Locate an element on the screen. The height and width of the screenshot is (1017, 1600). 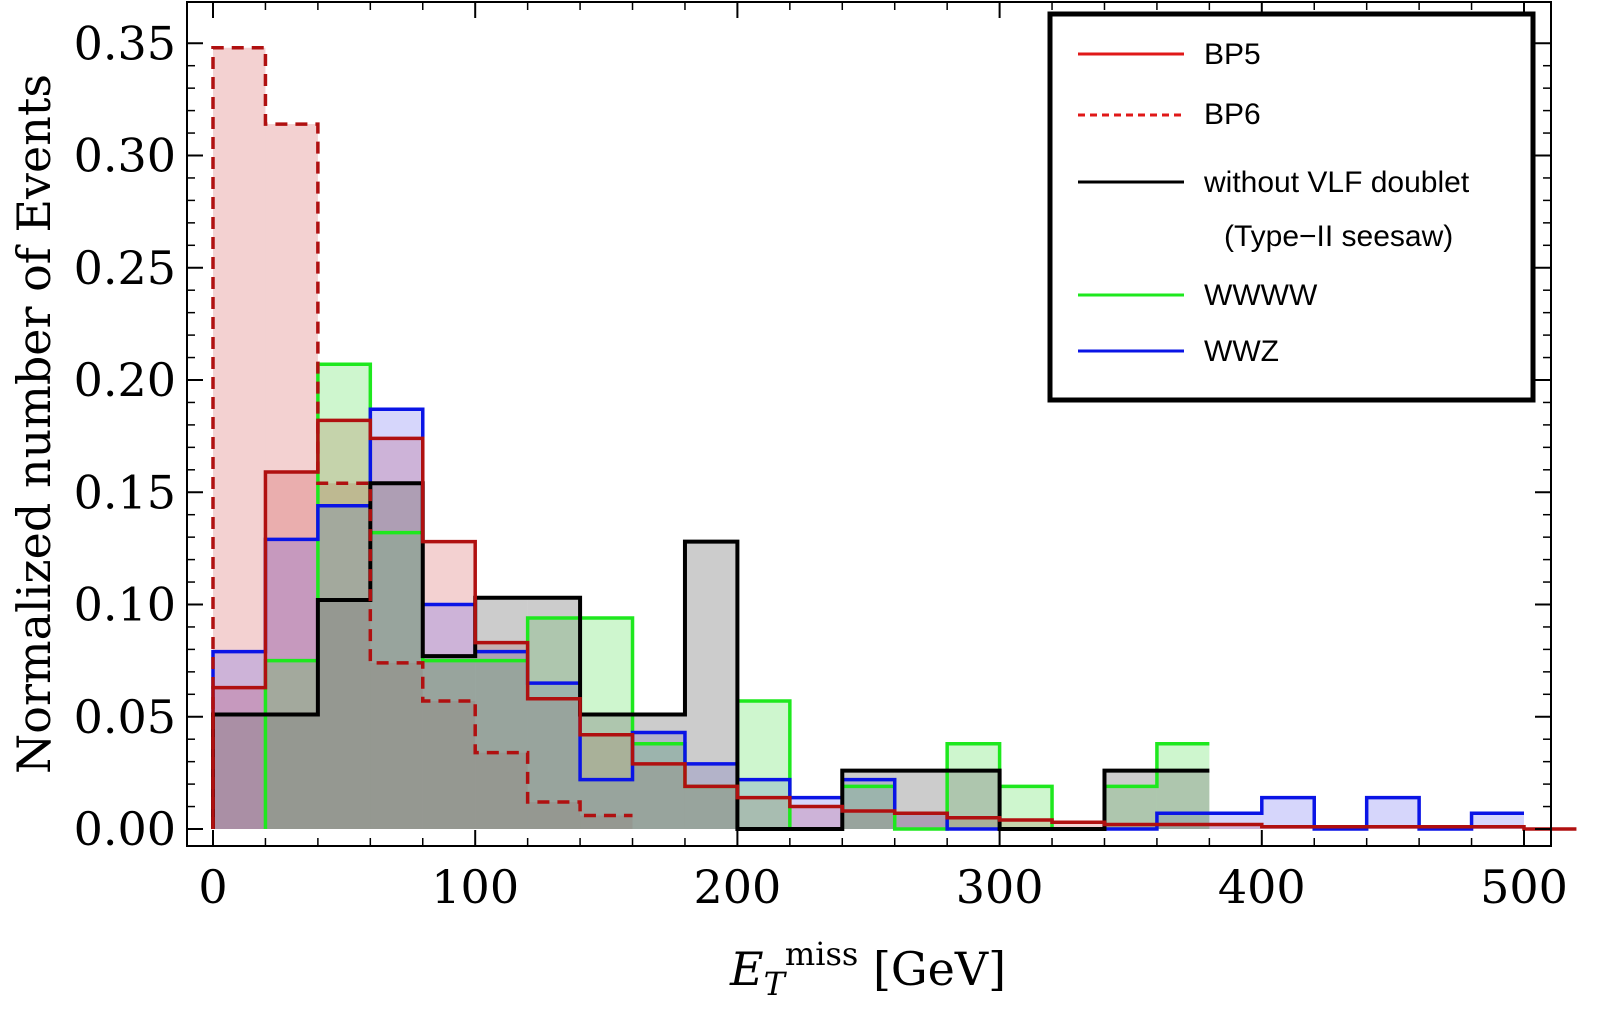
y-tick-label: 0.00 is located at coordinates (125, 829).